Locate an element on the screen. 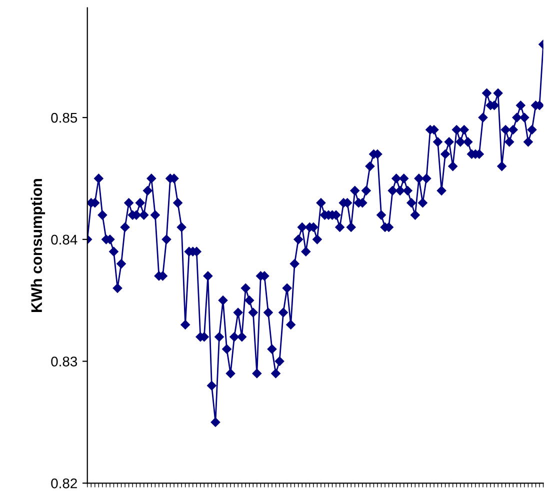 The image size is (546, 491). y-tick-label: 0.84 is located at coordinates (64, 239).